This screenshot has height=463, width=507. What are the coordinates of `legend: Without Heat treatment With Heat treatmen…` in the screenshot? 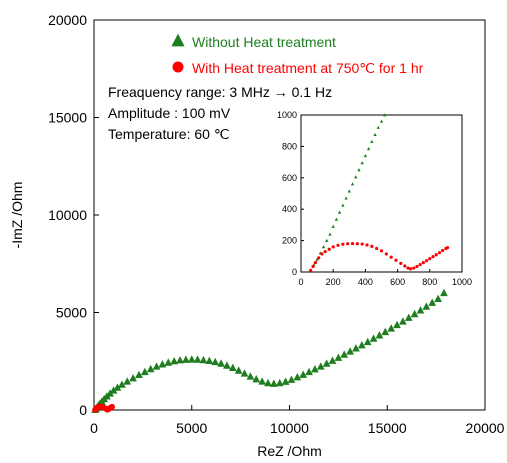 It's located at (297, 54).